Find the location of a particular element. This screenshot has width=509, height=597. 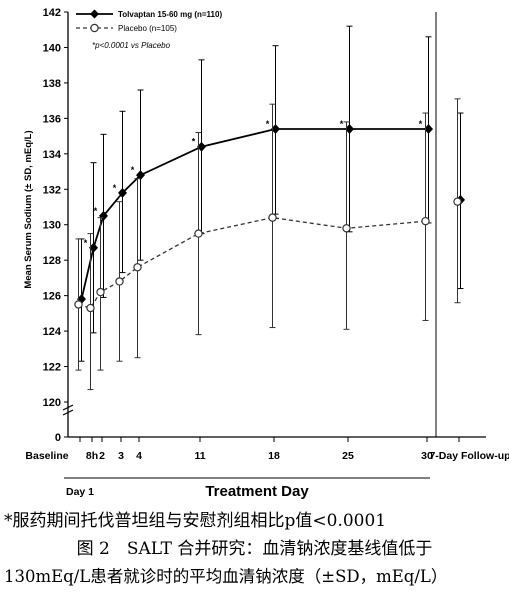

significance-annotation: *p<0.0001 vs Placebo is located at coordinates (131, 45).